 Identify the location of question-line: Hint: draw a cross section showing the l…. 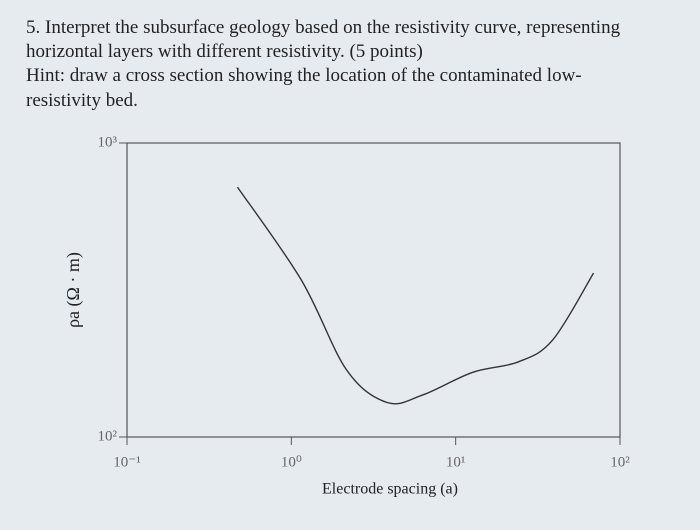
(304, 75).